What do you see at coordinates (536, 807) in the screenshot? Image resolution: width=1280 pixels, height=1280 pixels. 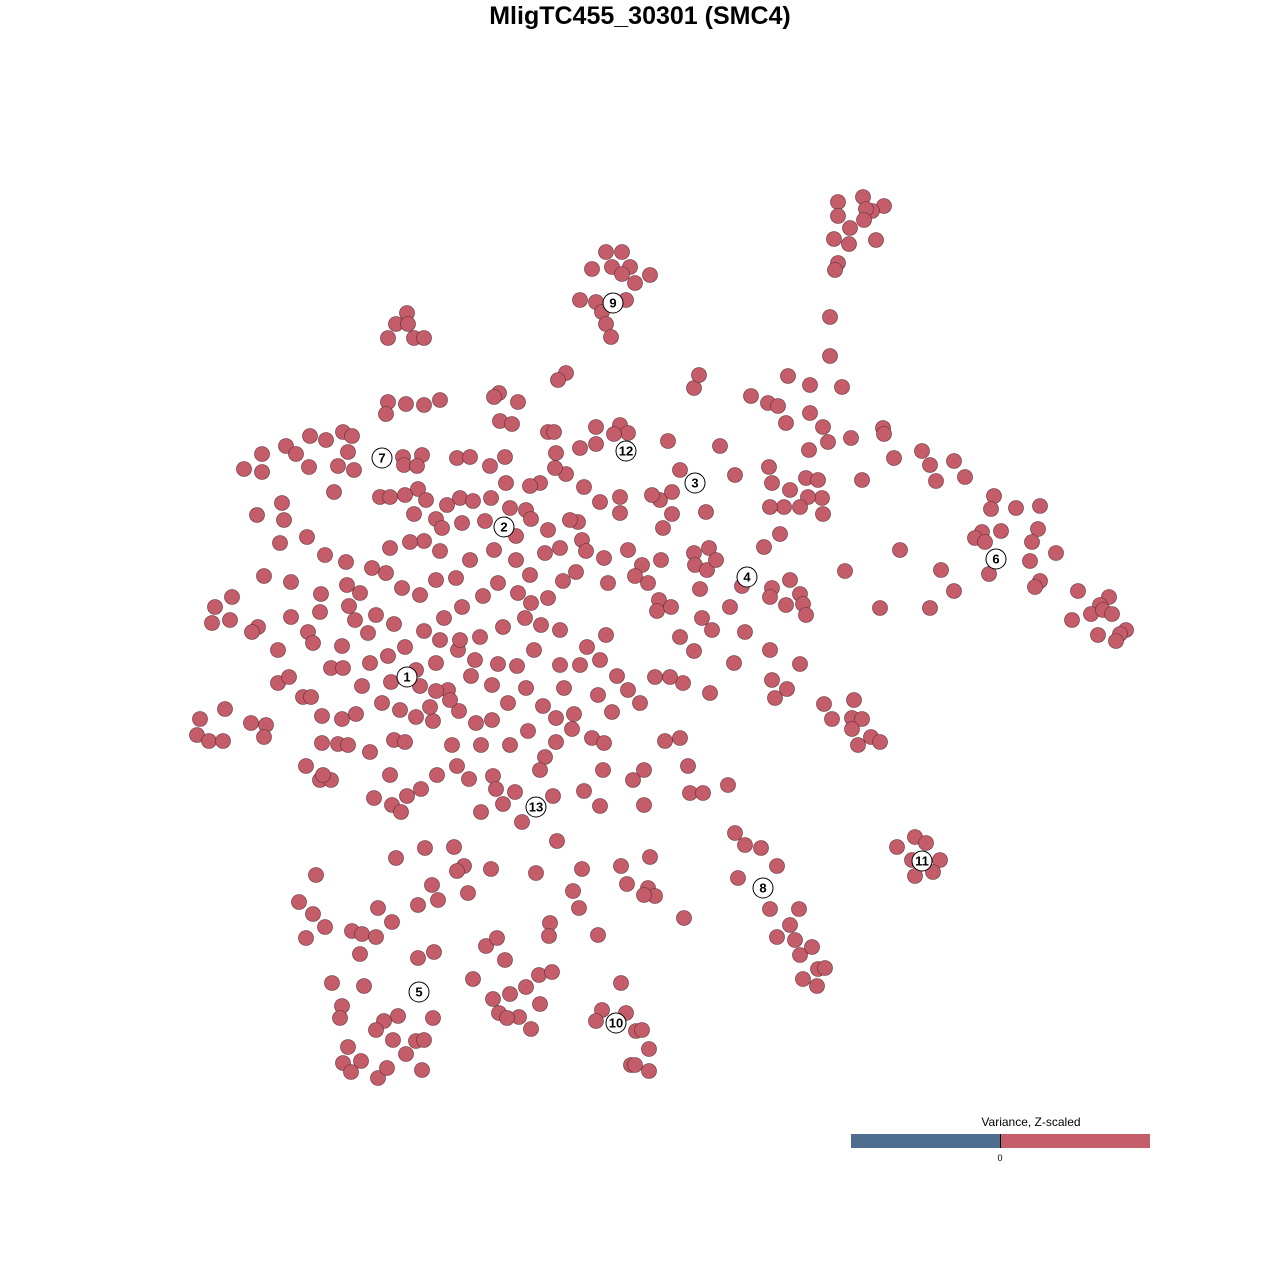 I see `cluster-label-text: 13` at bounding box center [536, 807].